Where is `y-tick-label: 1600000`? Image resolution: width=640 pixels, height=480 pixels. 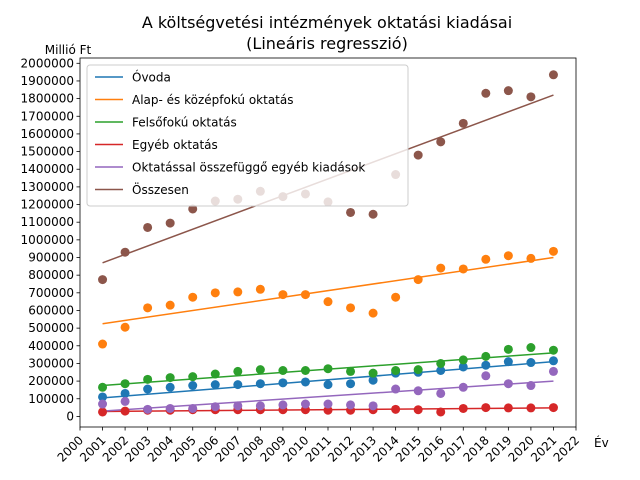 y-tick-label: 1600000 is located at coordinates (47, 134).